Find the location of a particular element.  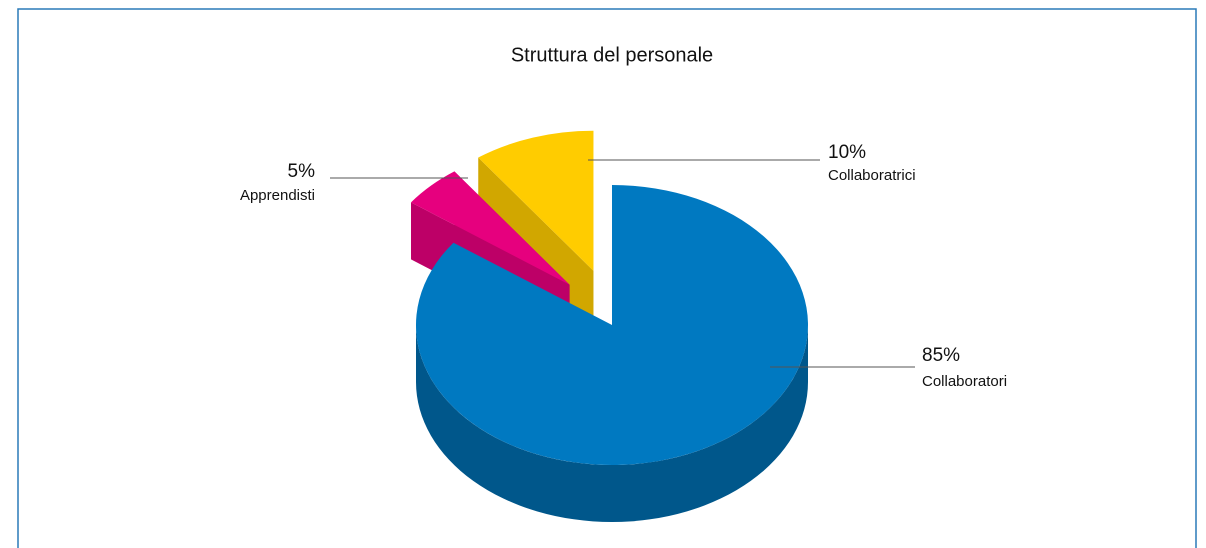

category-label: Apprendisti is located at coordinates (277, 195).